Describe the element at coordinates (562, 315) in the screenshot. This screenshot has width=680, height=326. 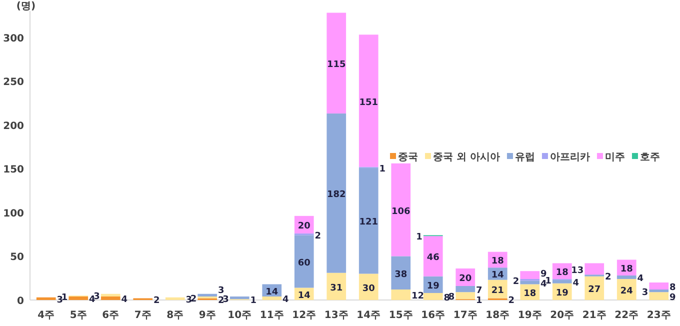
I see `x-tick-label: 20주` at that location.